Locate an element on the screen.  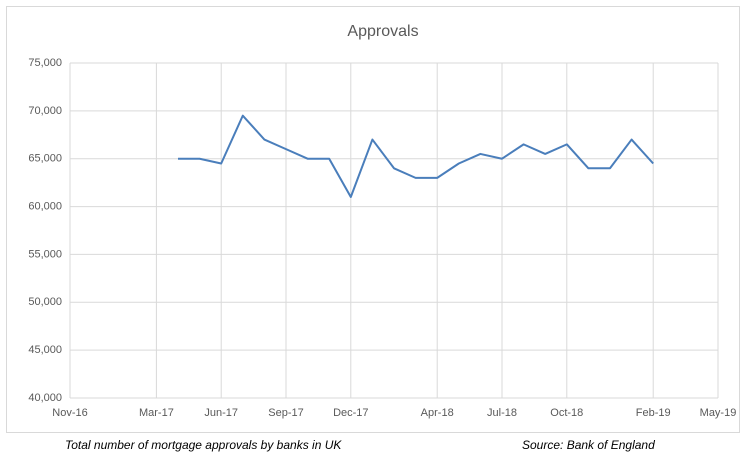
x-tick-label: Sep-17 is located at coordinates (285, 413).